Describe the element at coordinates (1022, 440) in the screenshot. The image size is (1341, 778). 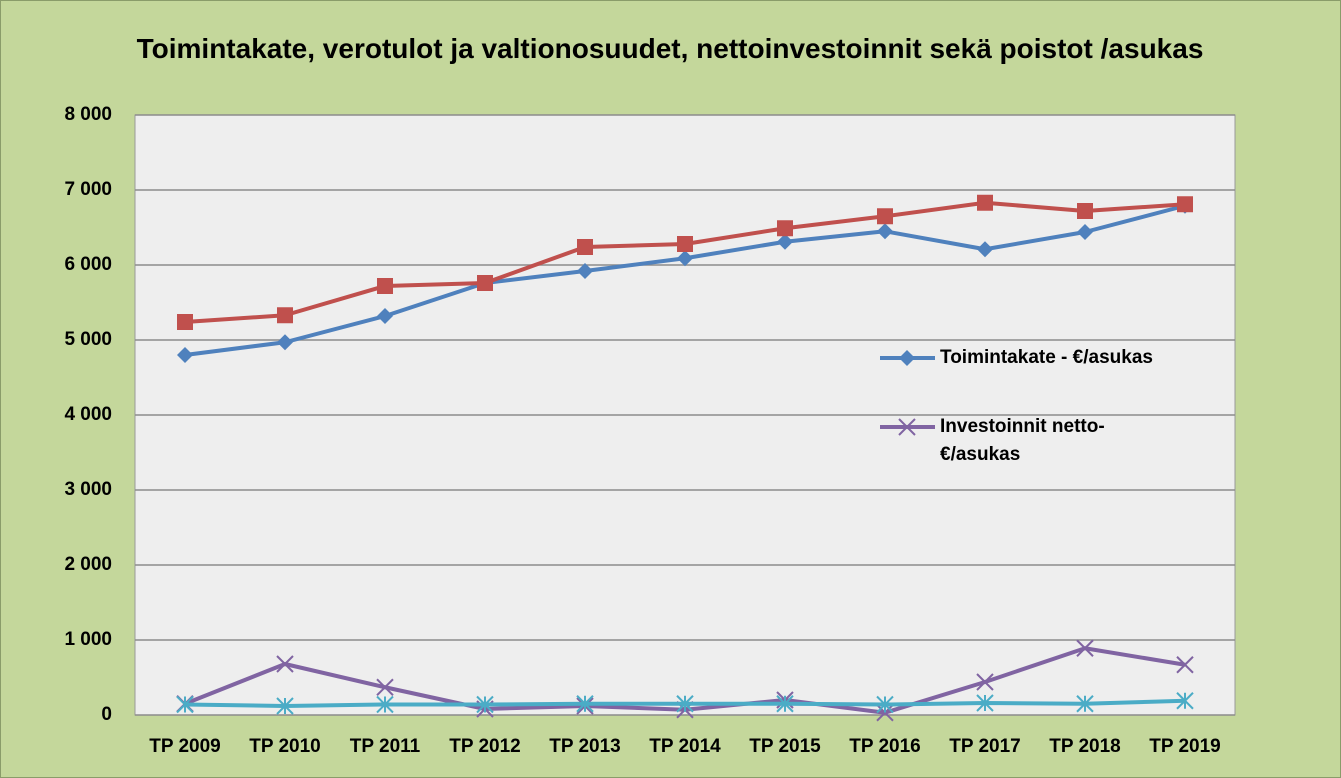
I see `legend-label: Investoinnit netto-€/asukas` at that location.